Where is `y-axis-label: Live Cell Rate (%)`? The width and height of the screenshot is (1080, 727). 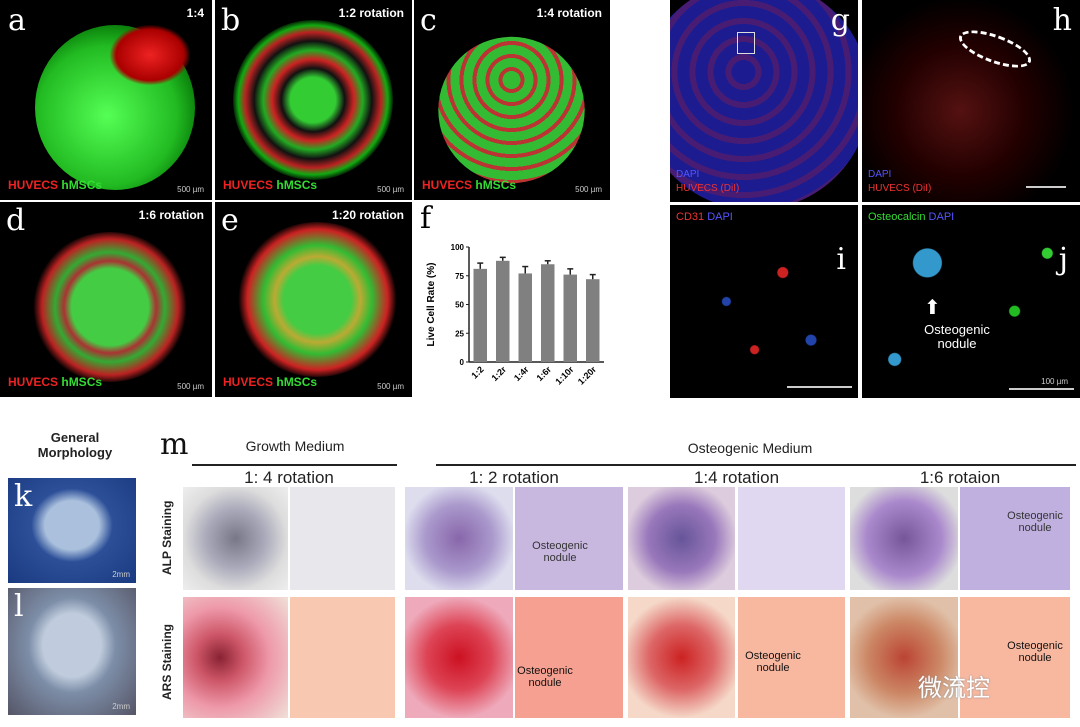
y-axis-label: Live Cell Rate (%) is located at coordinates (431, 305).